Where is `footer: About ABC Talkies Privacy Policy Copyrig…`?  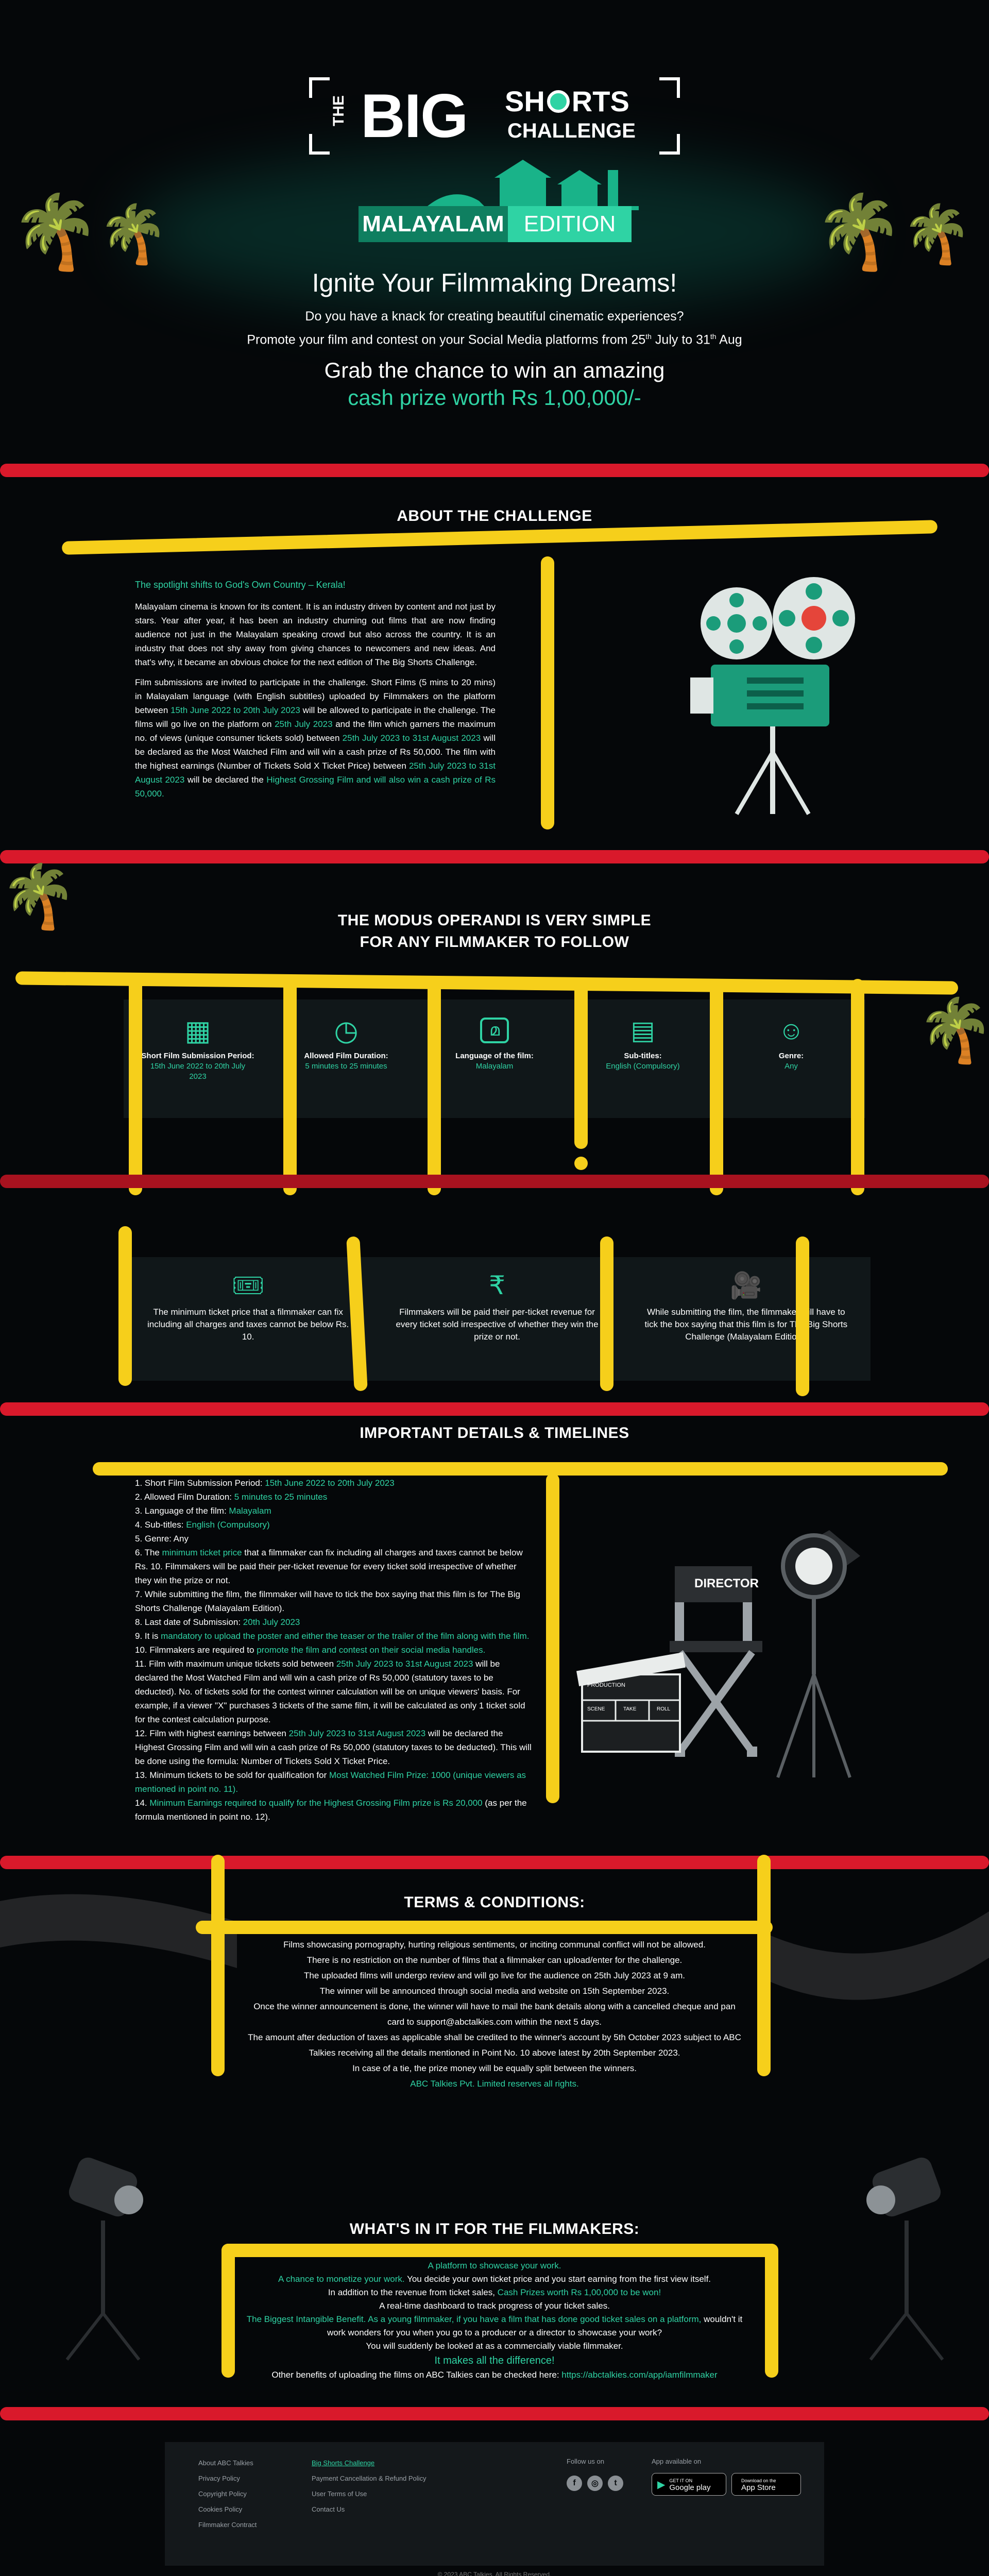 footer: About ABC Talkies Privacy Policy Copyrig… is located at coordinates (494, 2504).